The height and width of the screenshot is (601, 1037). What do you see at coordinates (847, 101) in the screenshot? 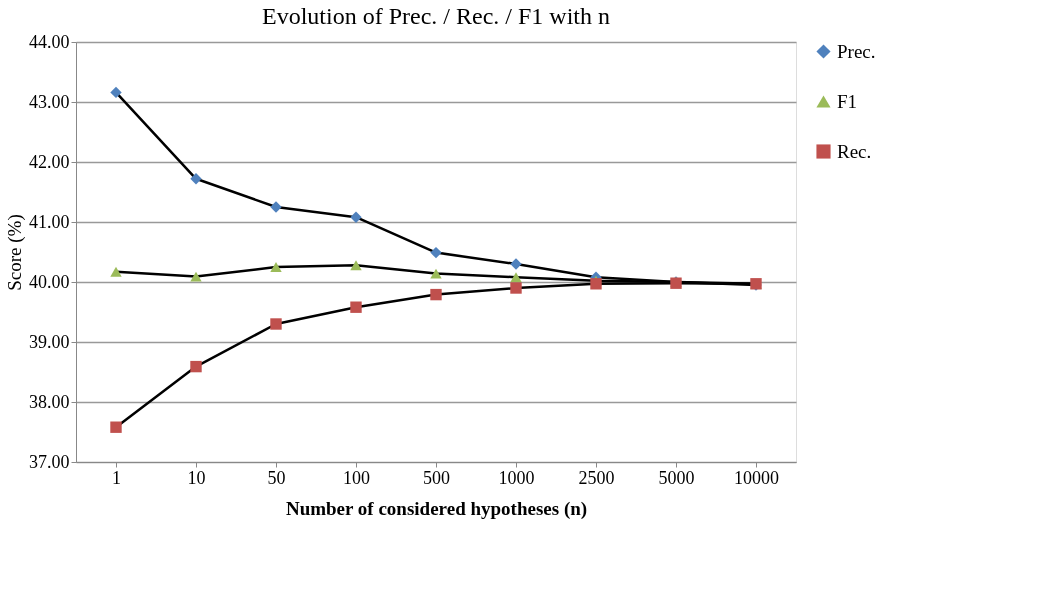
I see `legend-label: F1` at bounding box center [847, 101].